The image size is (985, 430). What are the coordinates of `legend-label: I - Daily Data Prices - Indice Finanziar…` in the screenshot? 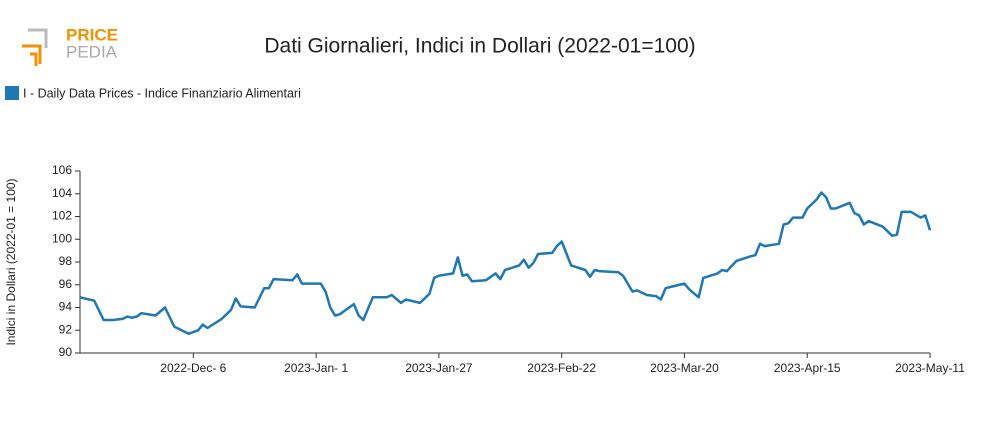 It's located at (162, 93).